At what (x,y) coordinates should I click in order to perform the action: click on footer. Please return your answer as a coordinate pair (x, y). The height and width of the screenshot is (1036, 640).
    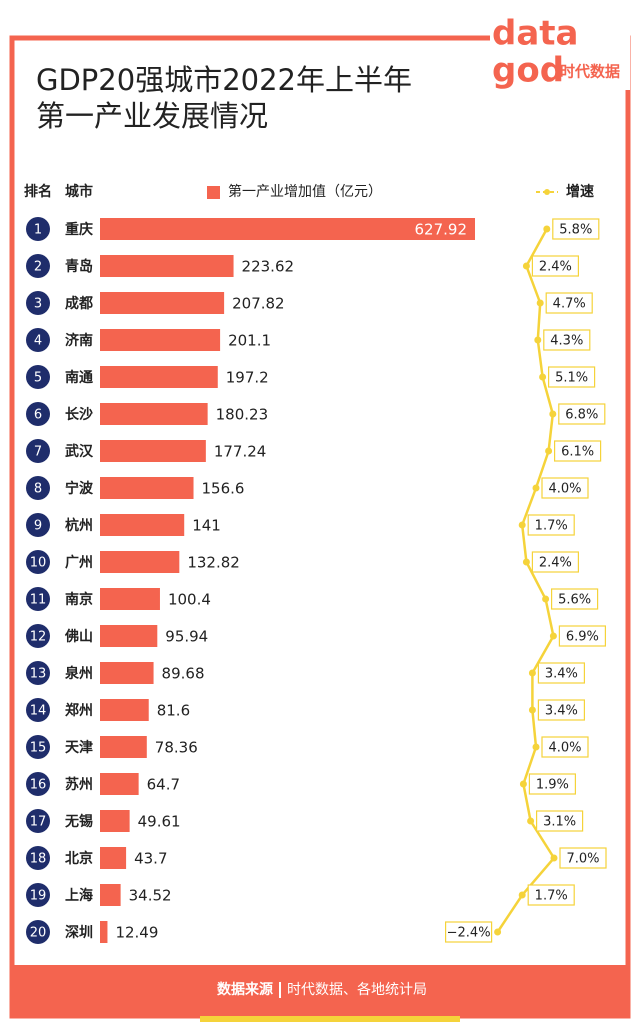
    Looking at the image, I should click on (320, 990).